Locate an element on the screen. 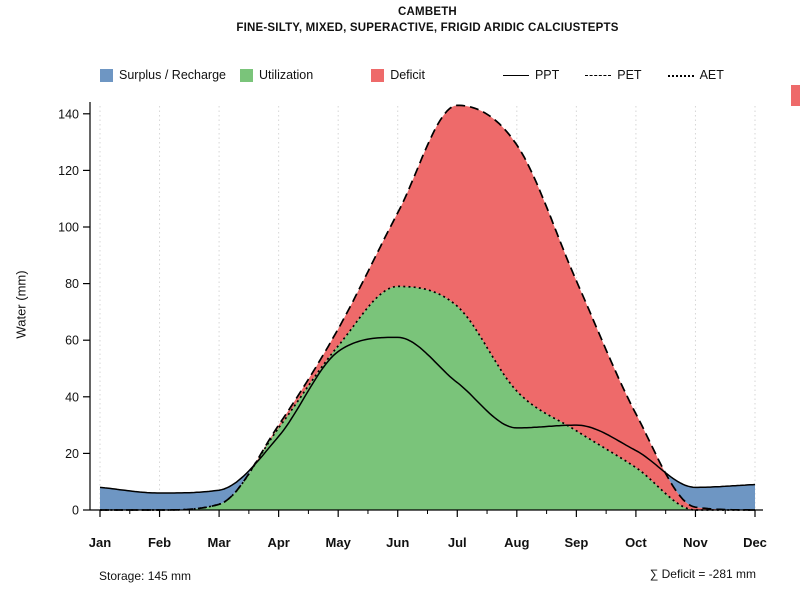 Image resolution: width=800 pixels, height=600 pixels. x-tick-label: Apr is located at coordinates (278, 542).